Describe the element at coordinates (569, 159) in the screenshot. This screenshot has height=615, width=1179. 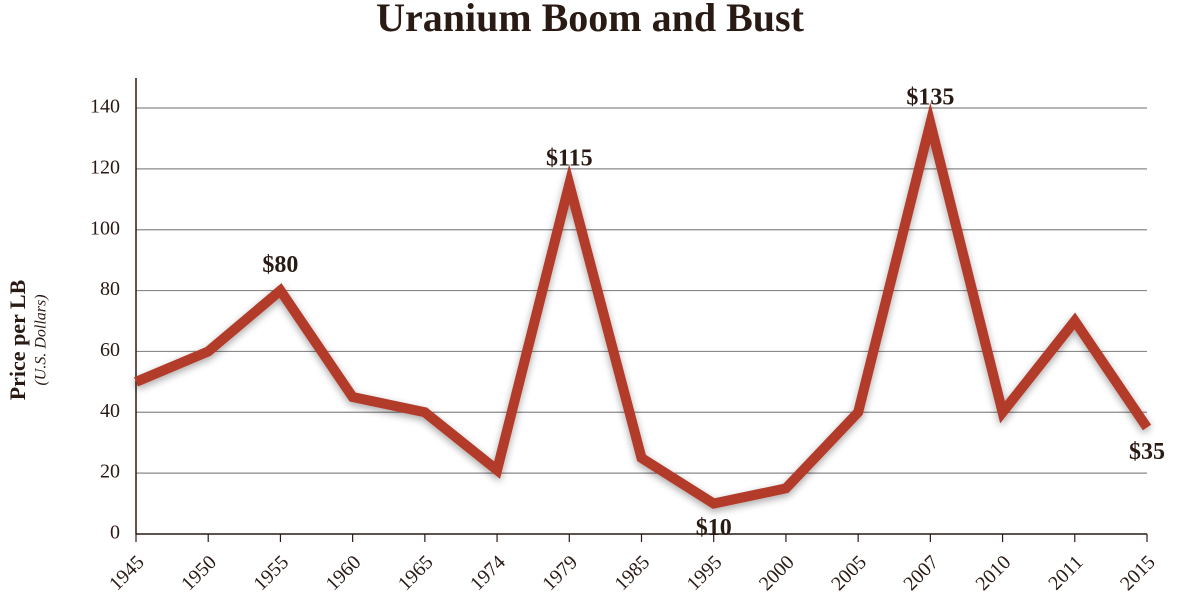
I see `data-label: $115` at that location.